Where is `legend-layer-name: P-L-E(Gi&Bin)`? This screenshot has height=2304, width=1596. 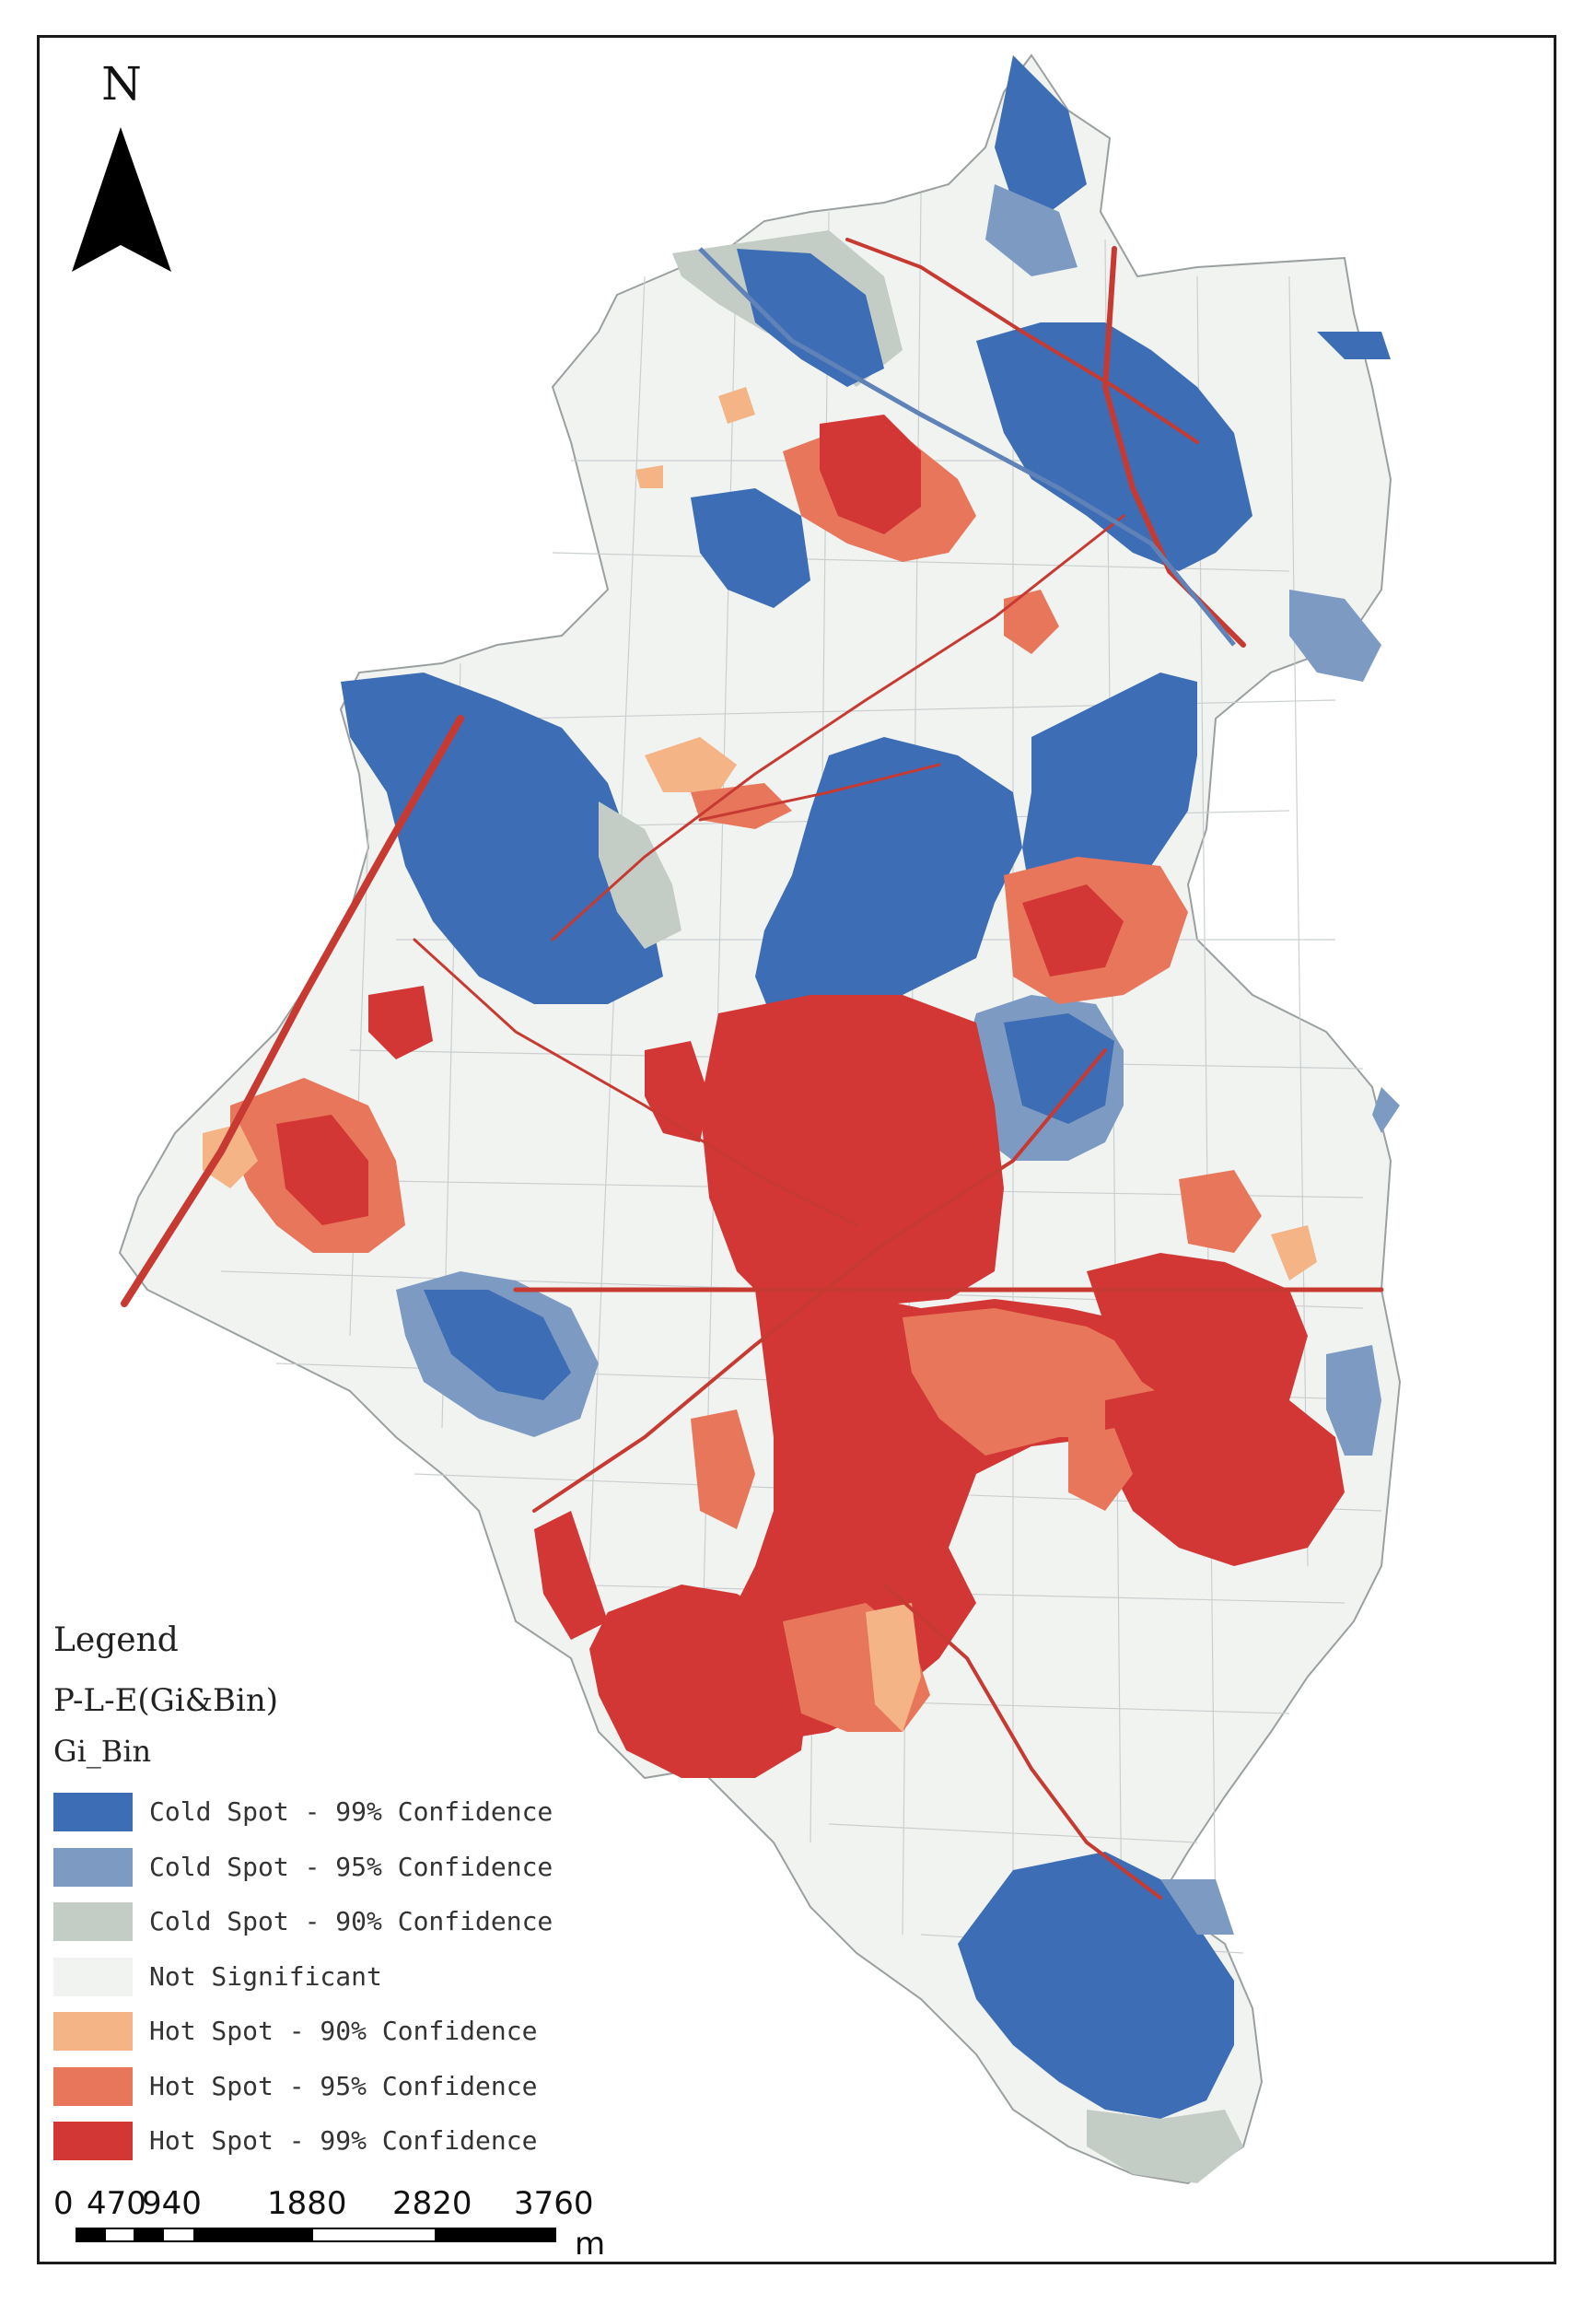
legend-layer-name: P-L-E(Gi&Bin) is located at coordinates (166, 1701).